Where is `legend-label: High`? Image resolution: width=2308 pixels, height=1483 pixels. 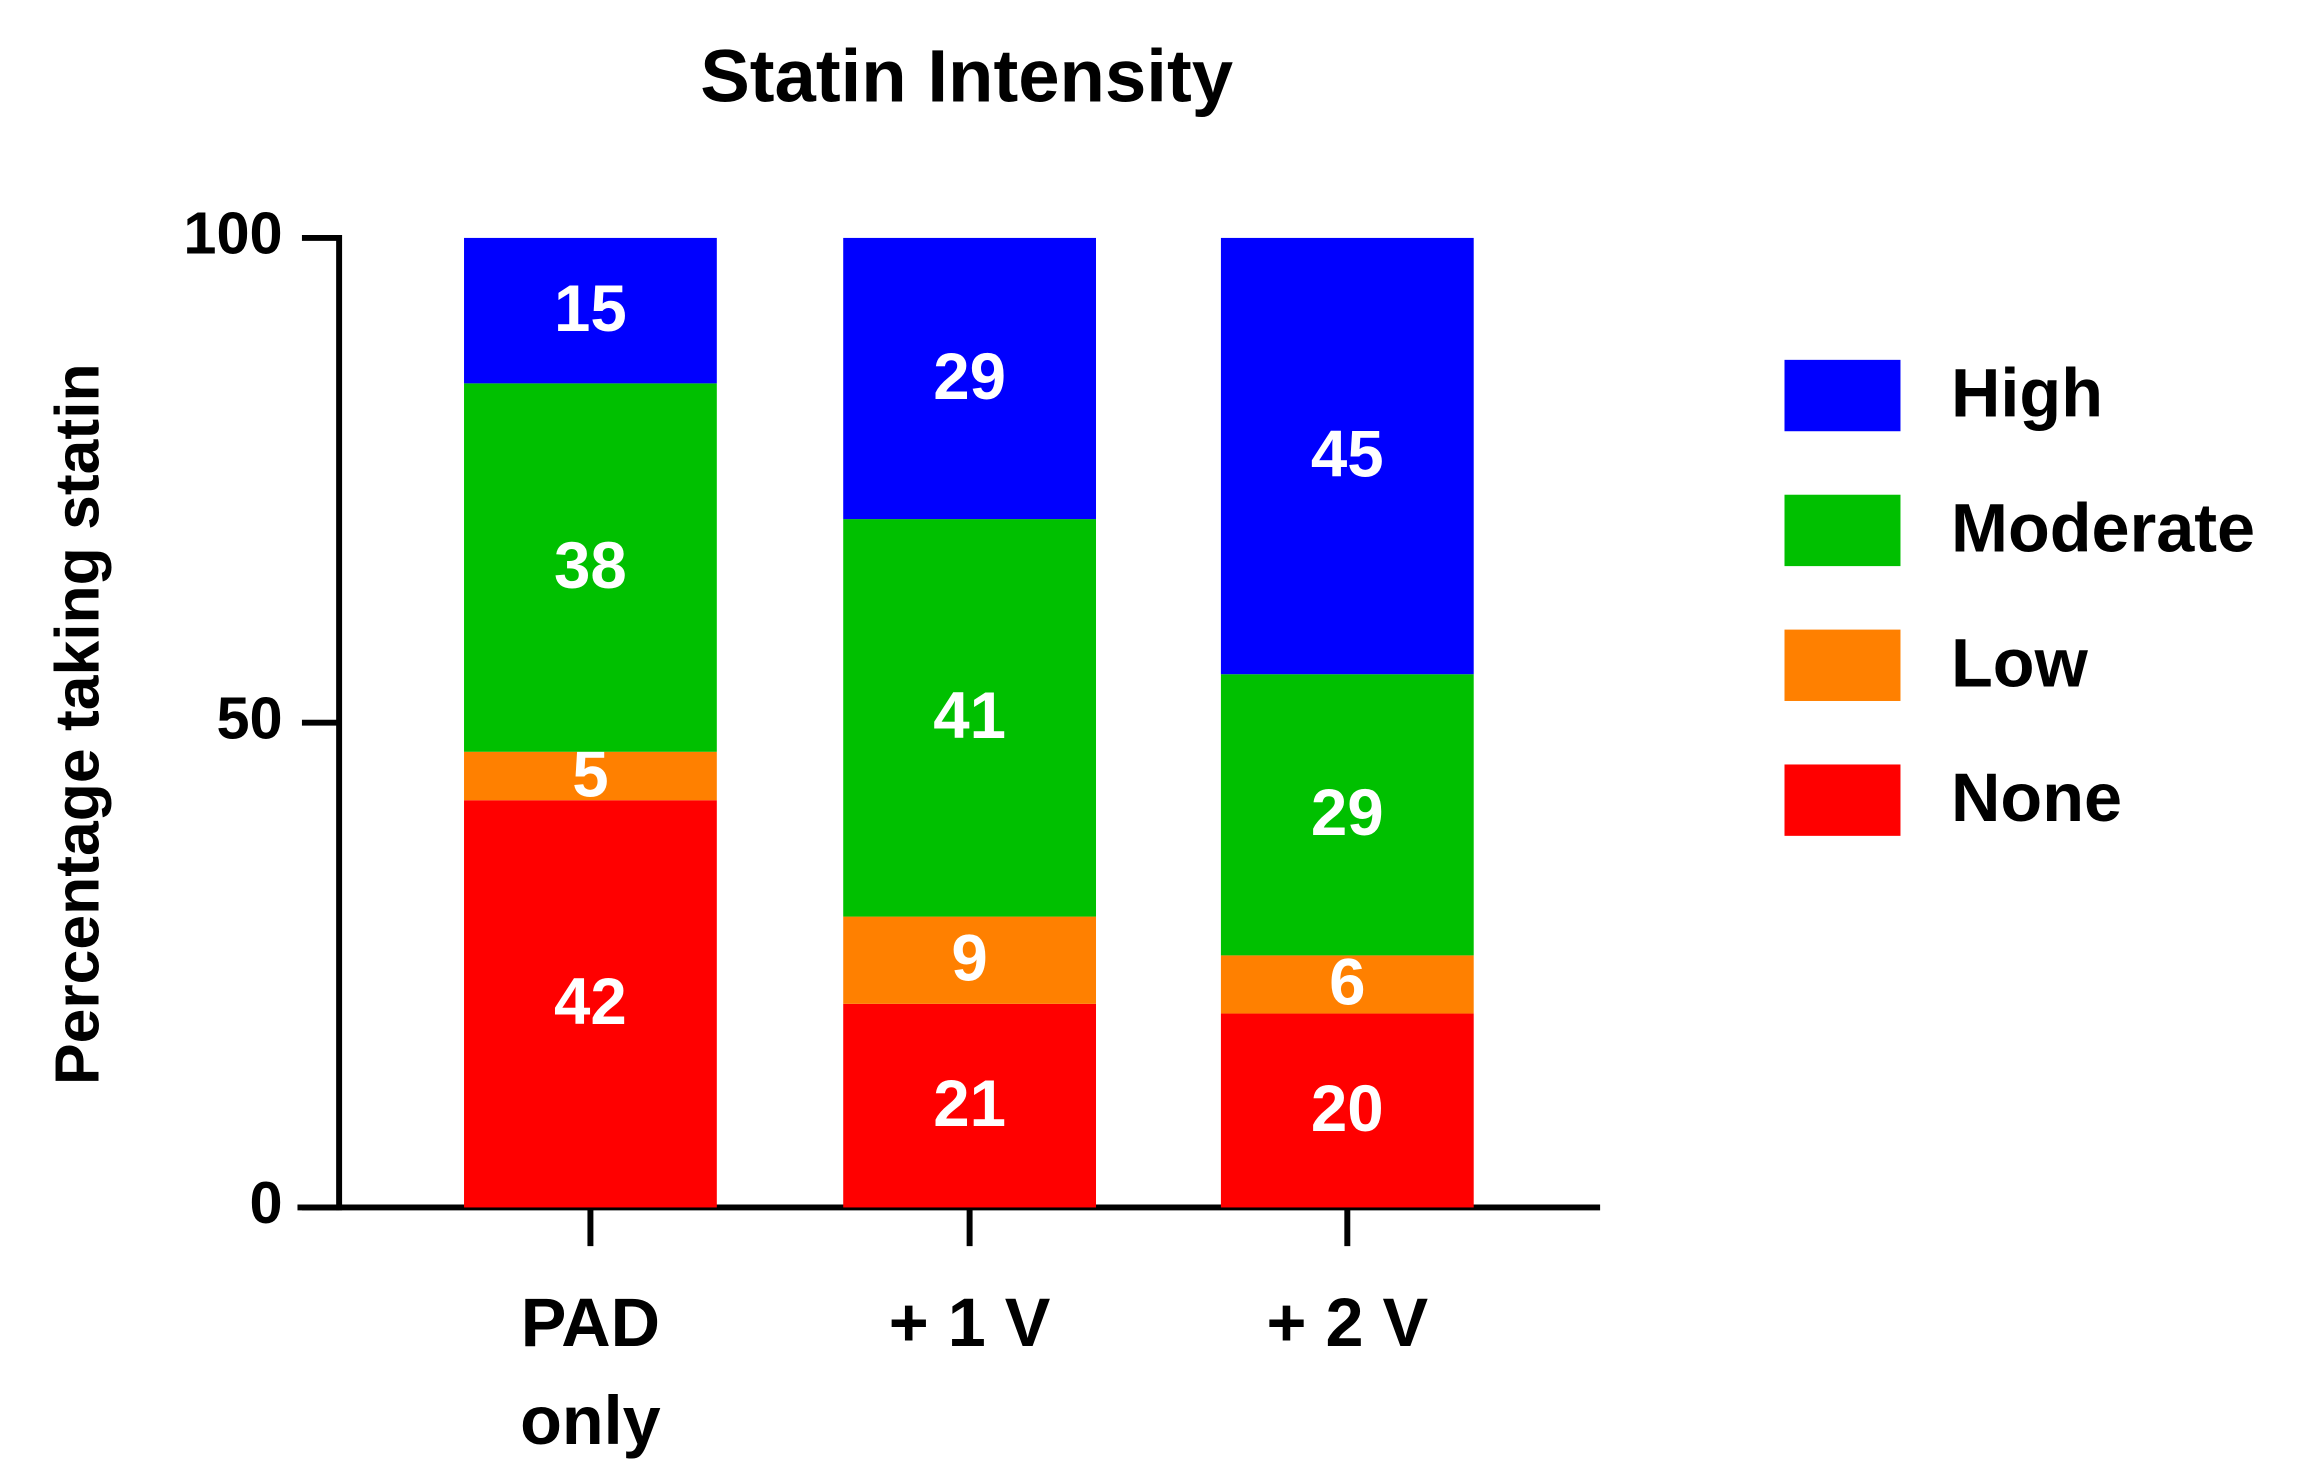
legend-label: High is located at coordinates (2027, 394).